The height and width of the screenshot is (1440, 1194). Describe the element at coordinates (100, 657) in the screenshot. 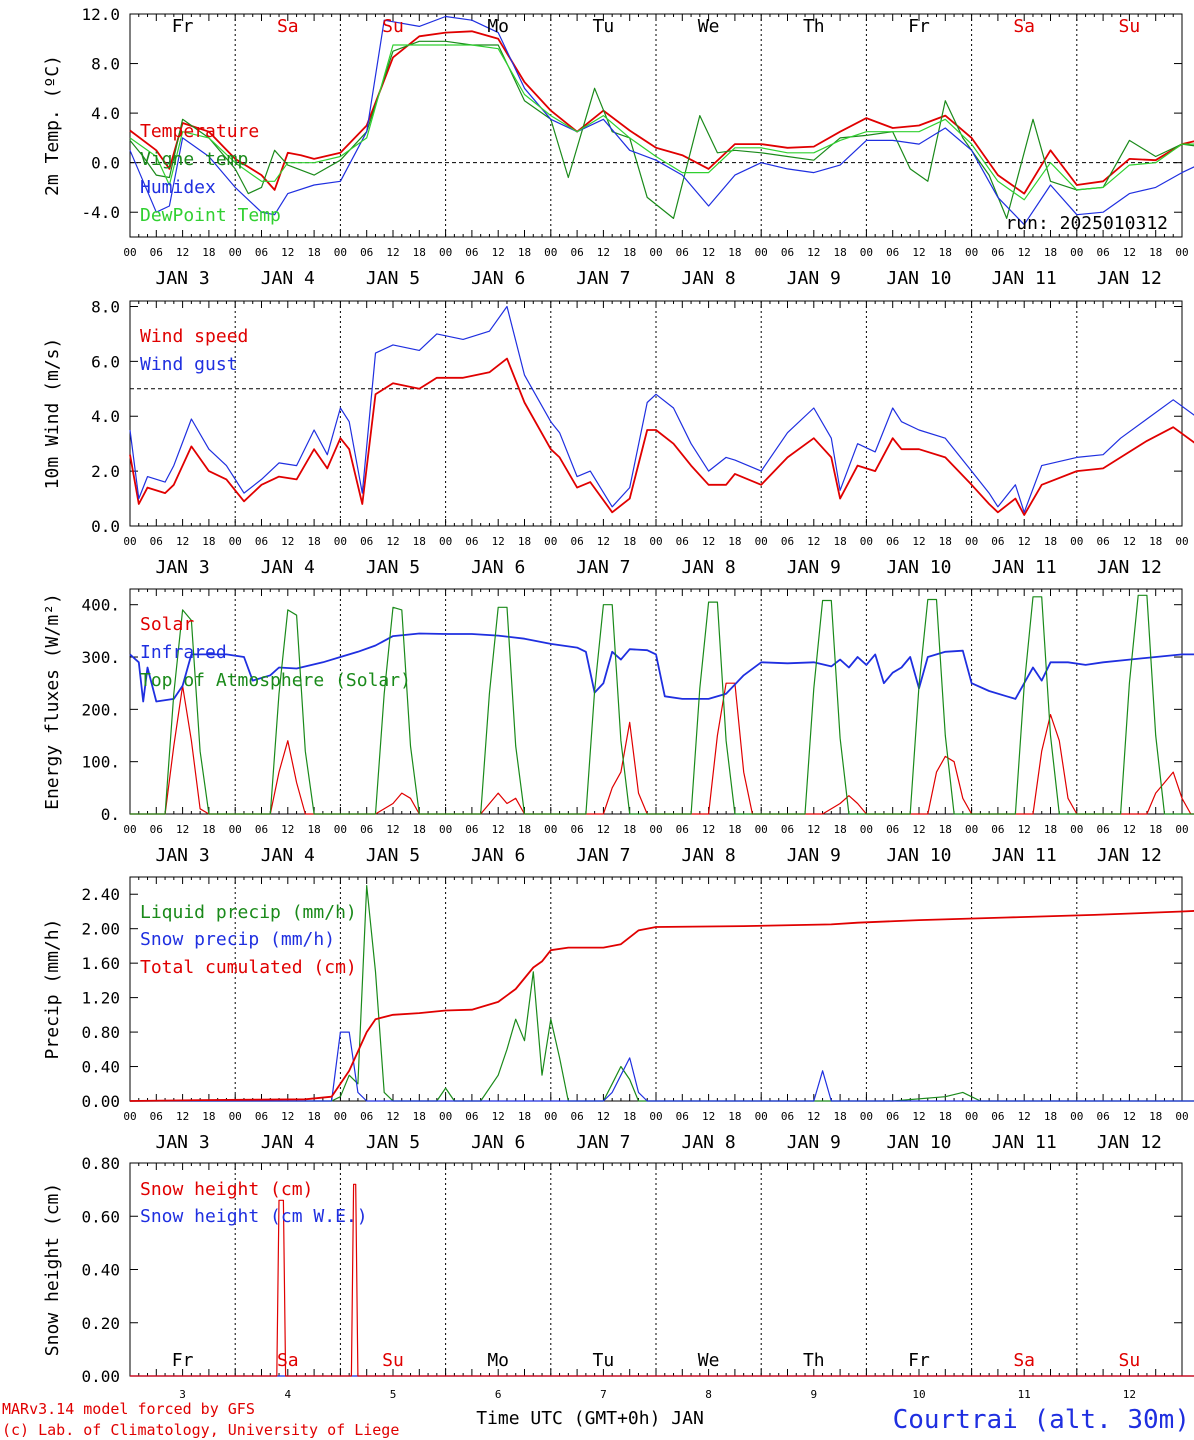

I see `y-tick-label: 300.` at that location.